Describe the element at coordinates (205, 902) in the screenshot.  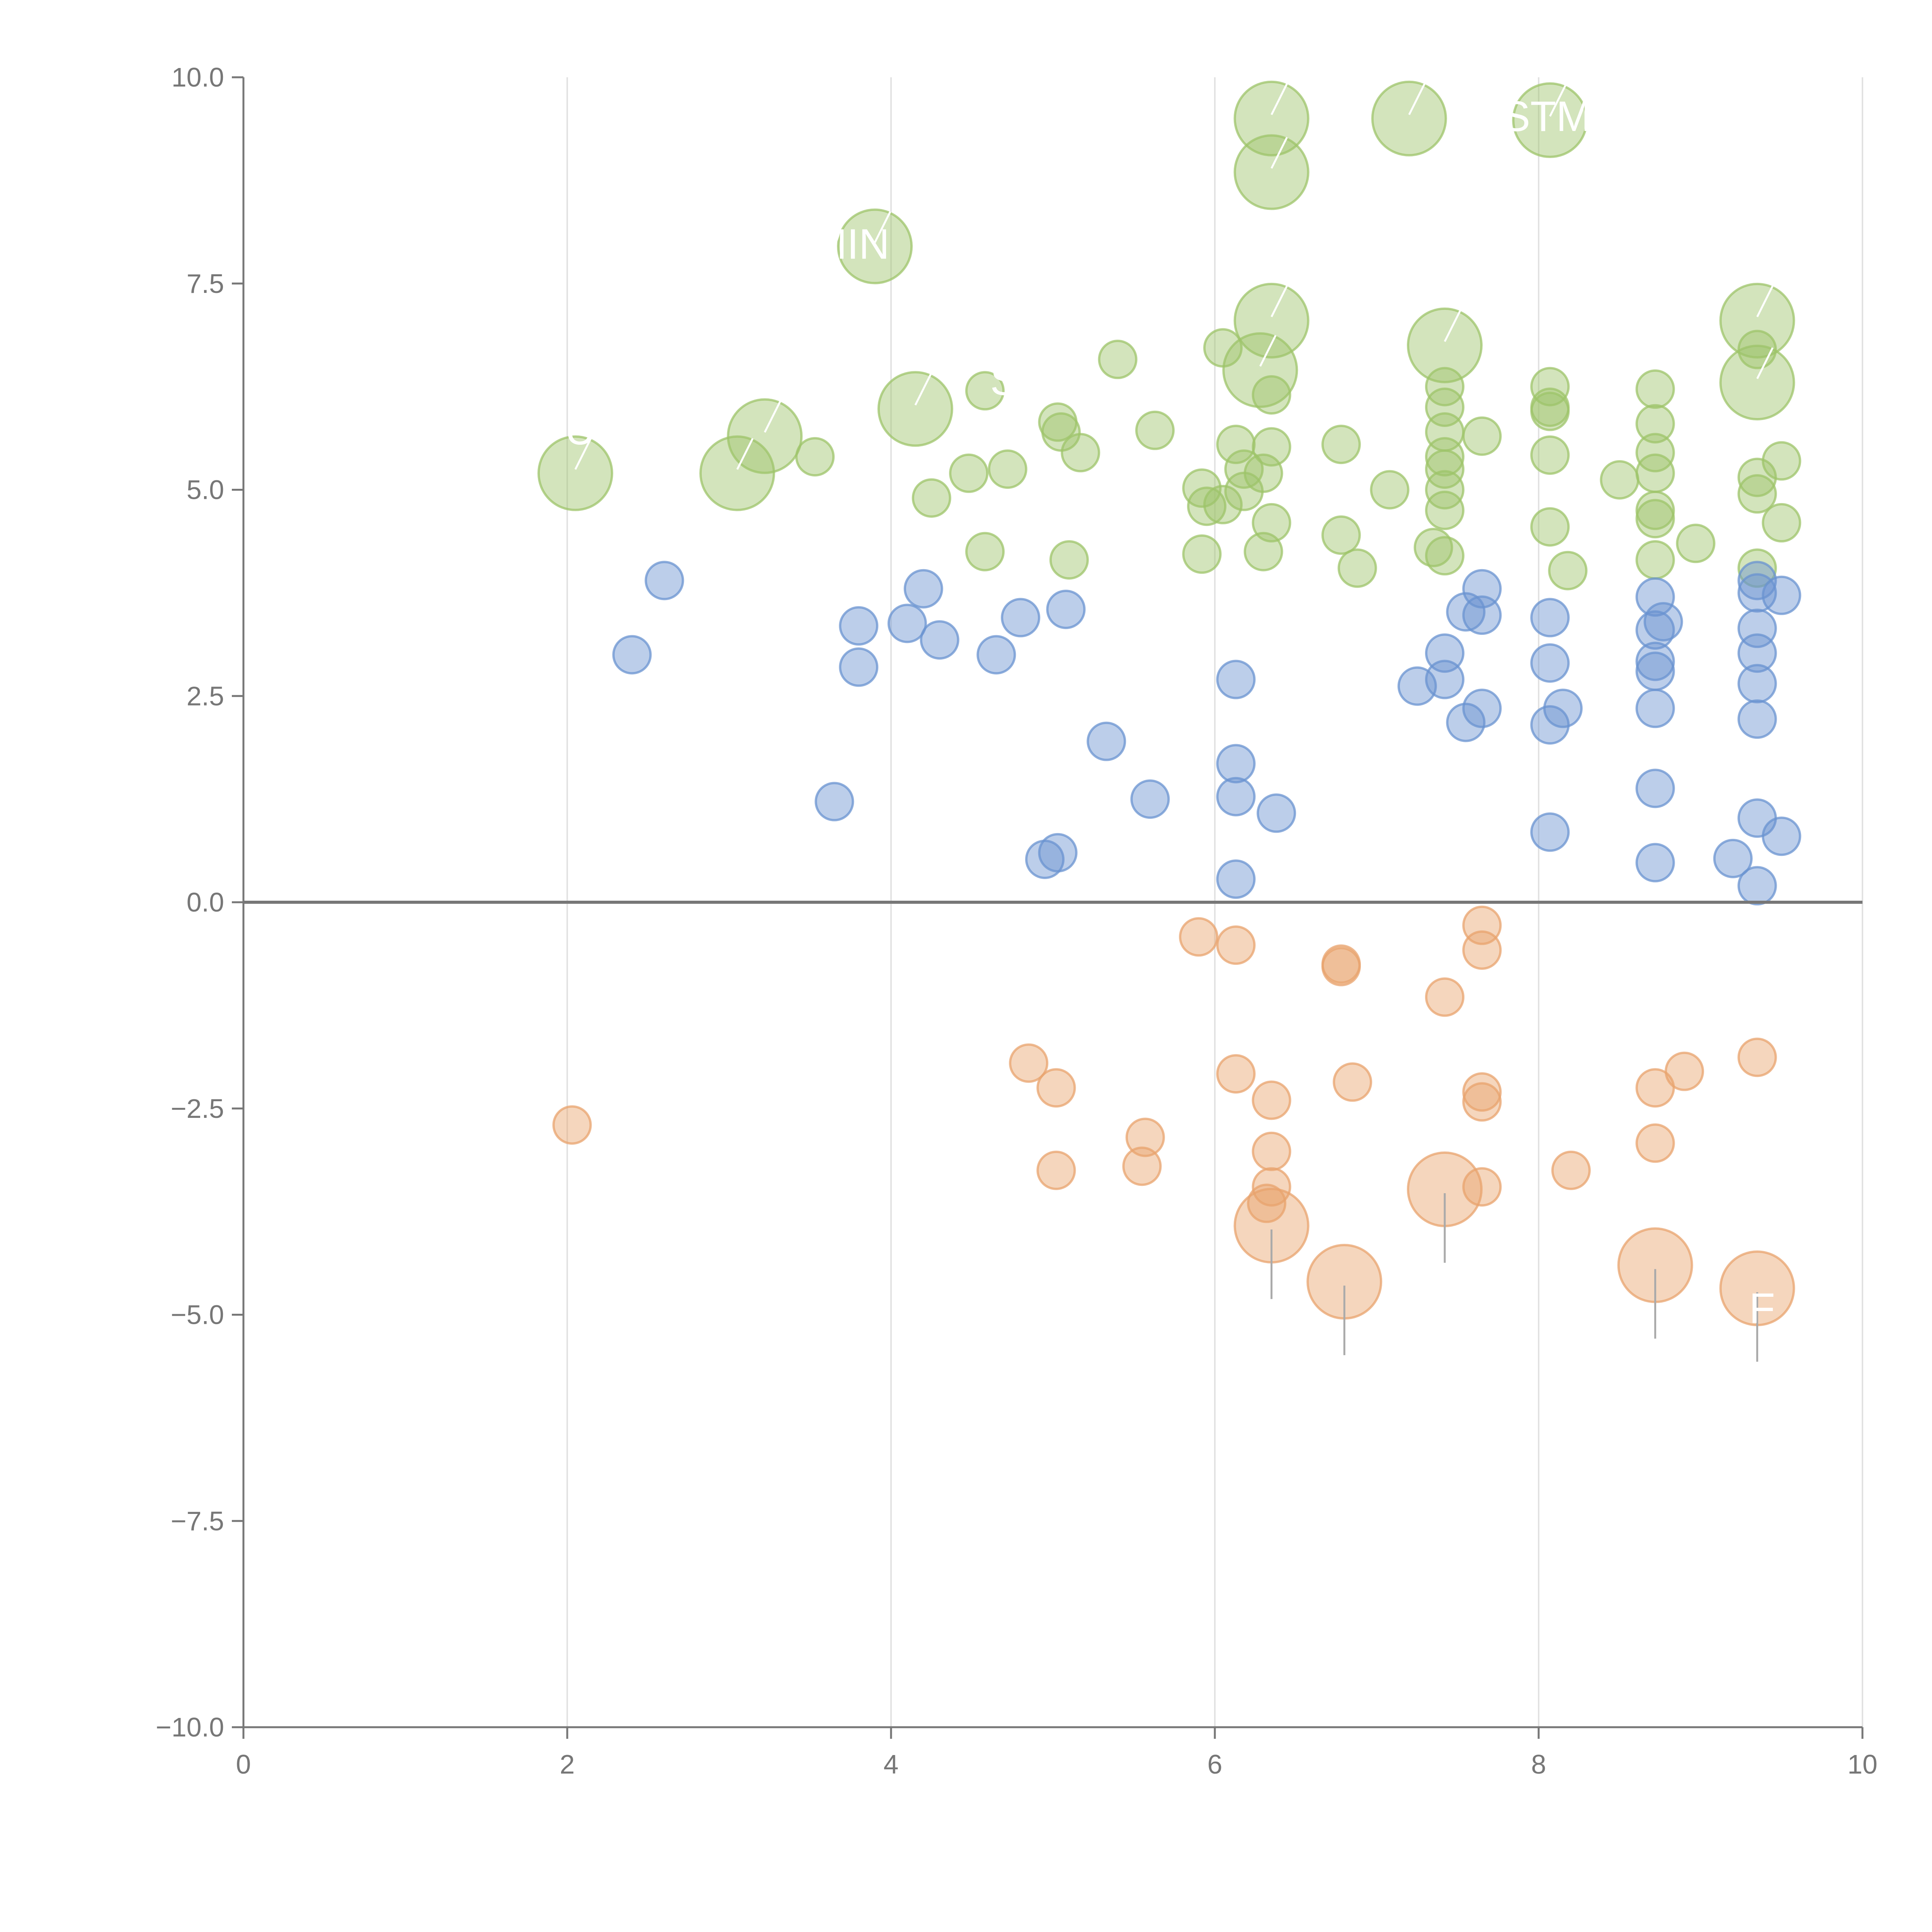
I see `y-tick-label: 0.0` at that location.